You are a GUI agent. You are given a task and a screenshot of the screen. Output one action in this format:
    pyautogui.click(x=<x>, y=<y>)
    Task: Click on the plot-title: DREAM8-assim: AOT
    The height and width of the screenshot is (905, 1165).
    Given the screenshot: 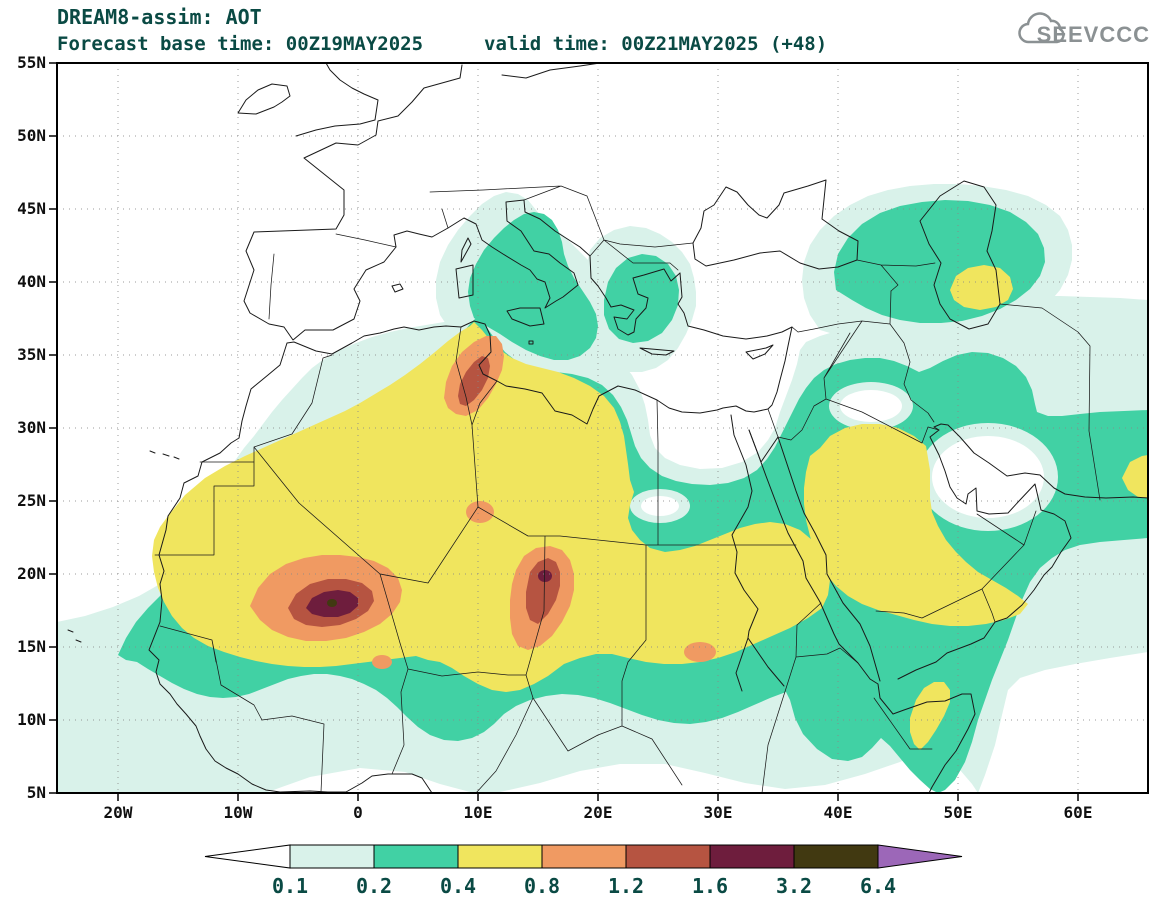 What is the action you would take?
    pyautogui.click(x=159, y=17)
    